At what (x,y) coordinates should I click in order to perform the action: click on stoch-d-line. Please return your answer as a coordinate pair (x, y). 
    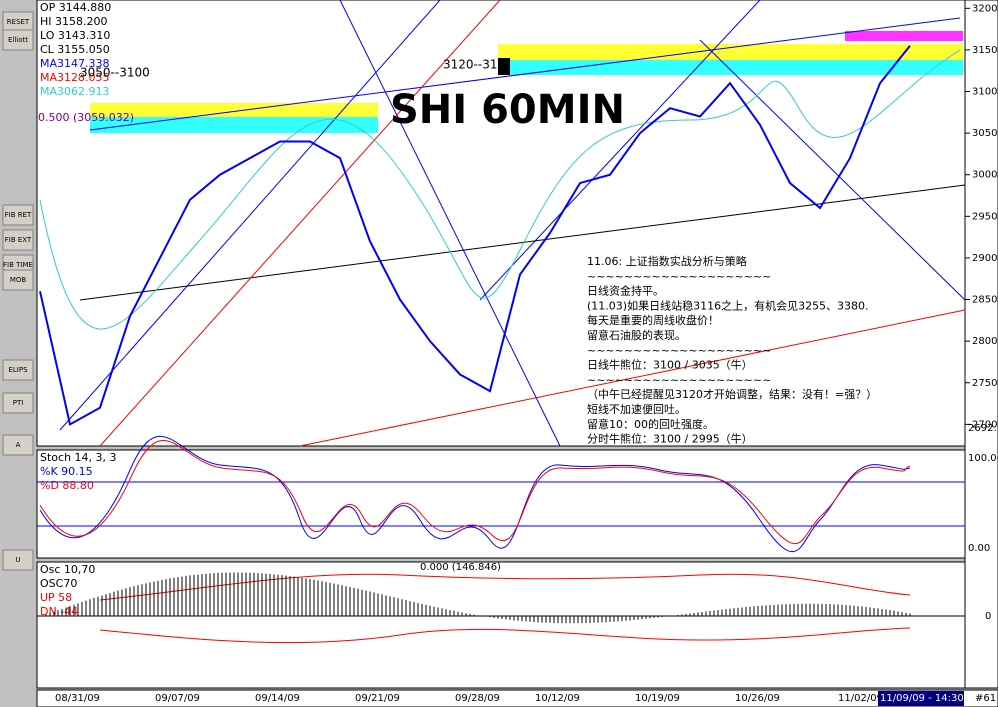
    Looking at the image, I should click on (475, 492).